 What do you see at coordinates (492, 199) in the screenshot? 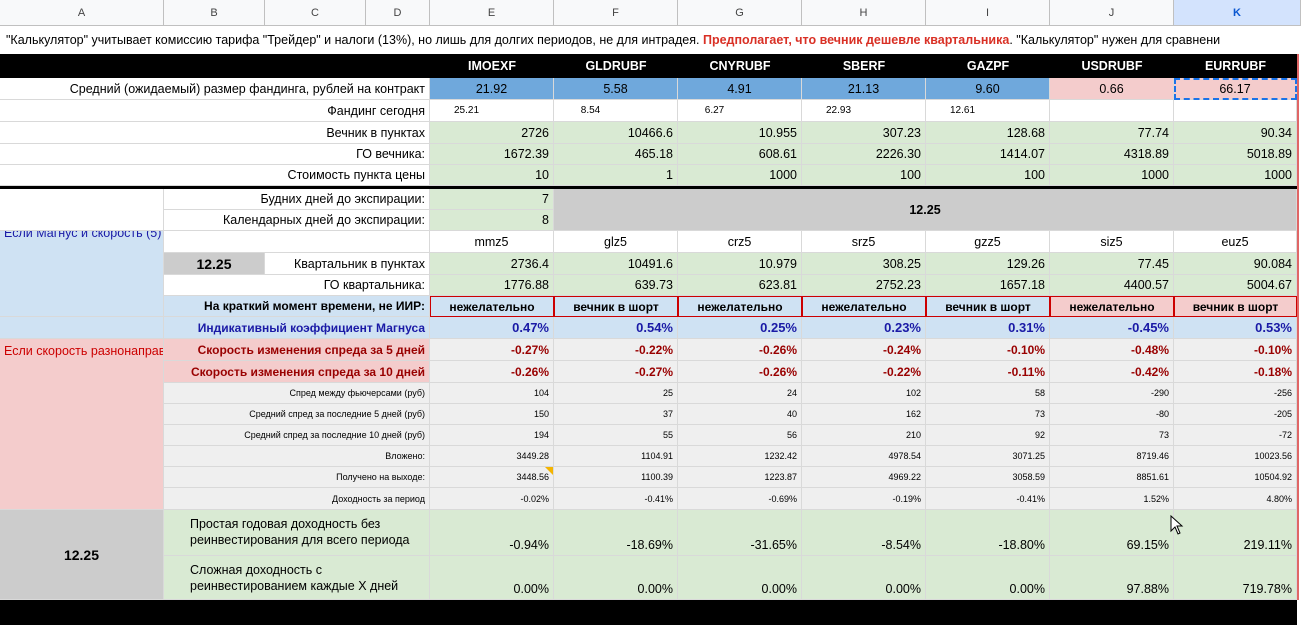
I see `business-days-value: 7` at bounding box center [492, 199].